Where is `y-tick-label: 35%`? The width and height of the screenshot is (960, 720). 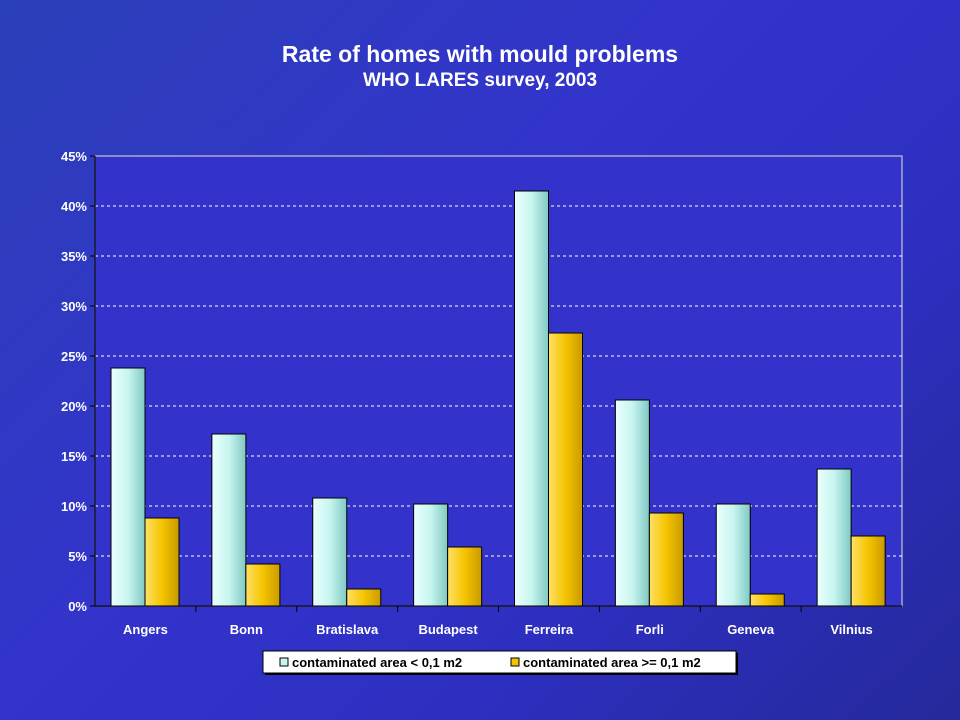 y-tick-label: 35% is located at coordinates (74, 256).